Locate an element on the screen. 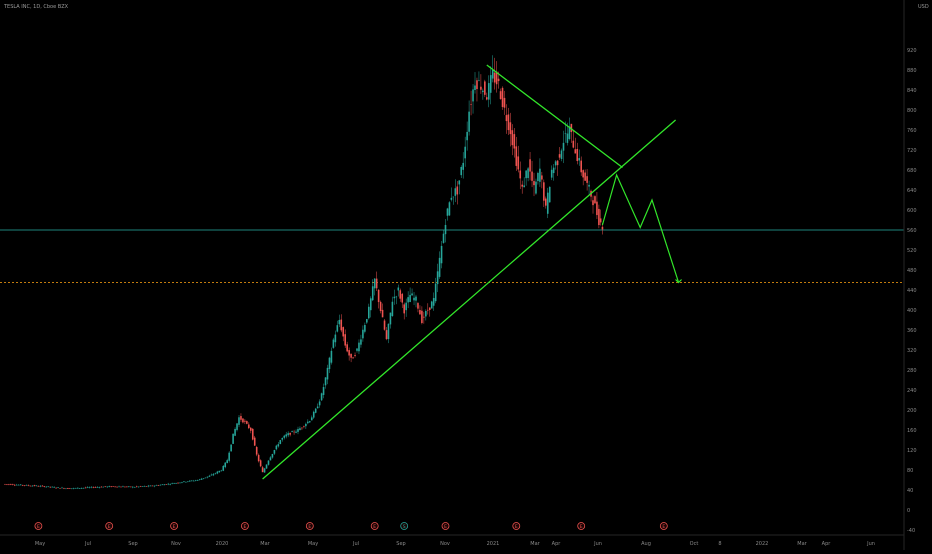  x-tick-label: 2020 is located at coordinates (222, 544).